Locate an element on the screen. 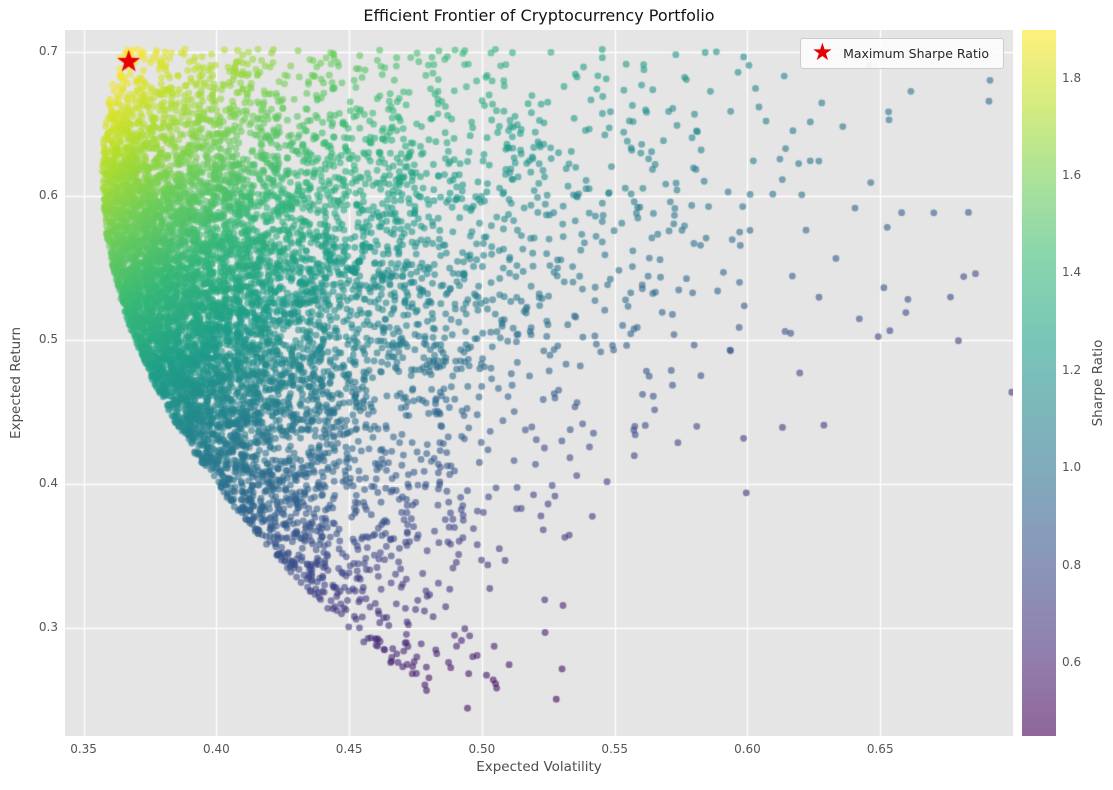 Image resolution: width=1113 pixels, height=790 pixels. colorbar-tick-label: 1.0 is located at coordinates (1072, 467).